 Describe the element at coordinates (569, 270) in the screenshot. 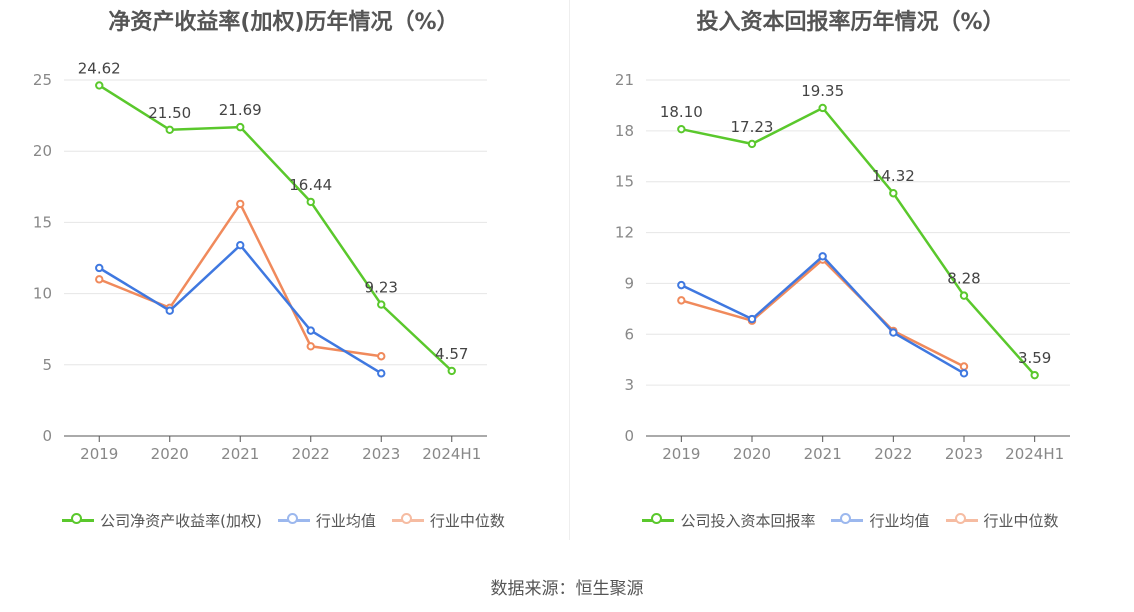

I see `panel-divider` at that location.